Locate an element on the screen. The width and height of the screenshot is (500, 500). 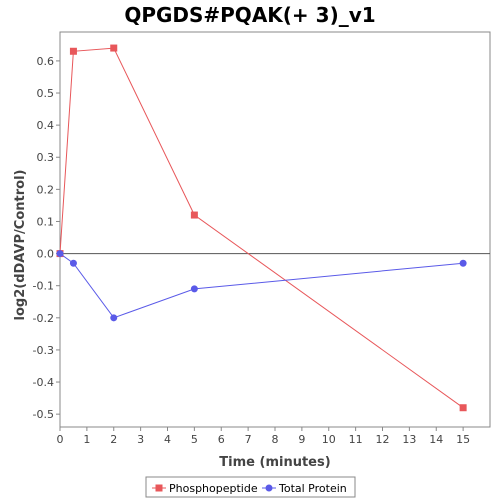
x-tick-label: 8 is located at coordinates (275, 439).